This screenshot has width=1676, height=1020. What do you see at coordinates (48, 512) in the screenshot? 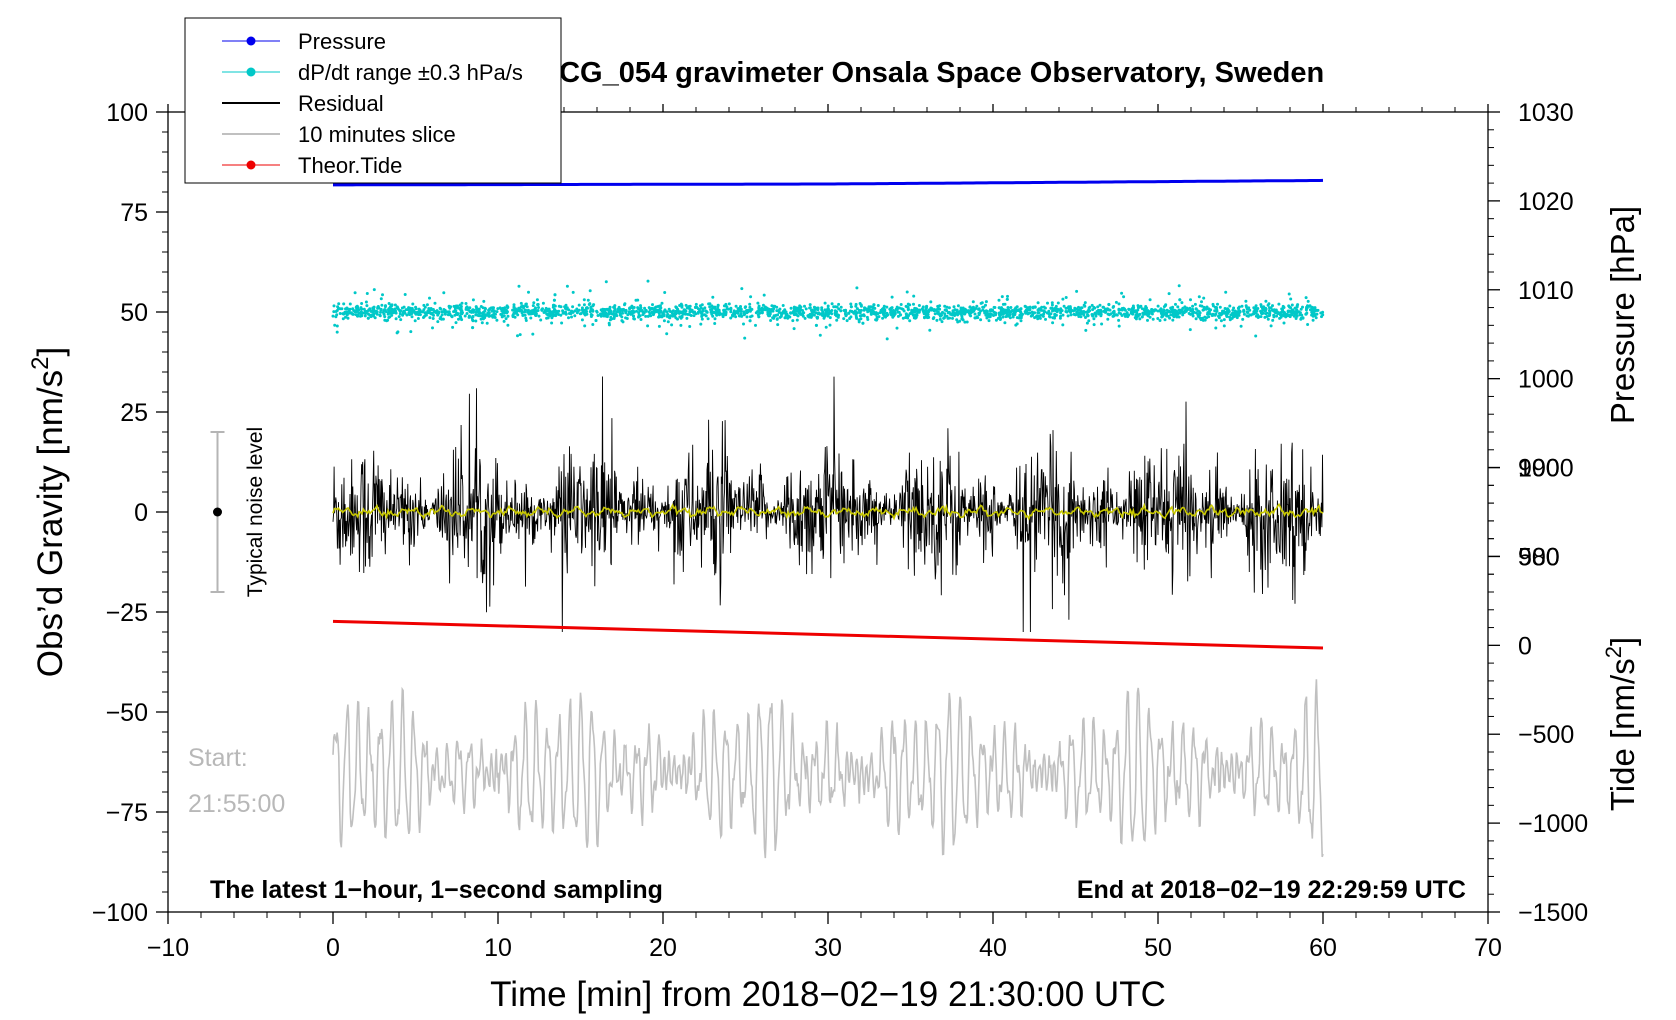
I see `y-axis-label-gravity: Obs’d Gravity [nm/s2]` at bounding box center [48, 512].